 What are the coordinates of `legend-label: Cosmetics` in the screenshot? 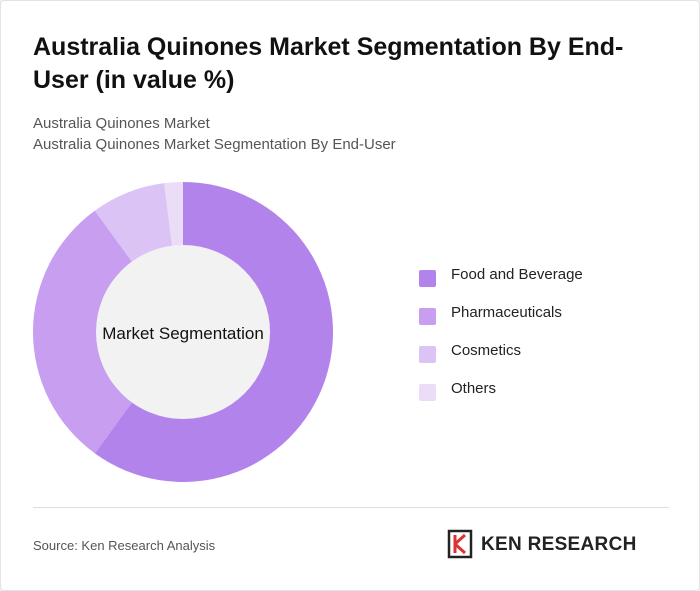 It's located at (486, 350).